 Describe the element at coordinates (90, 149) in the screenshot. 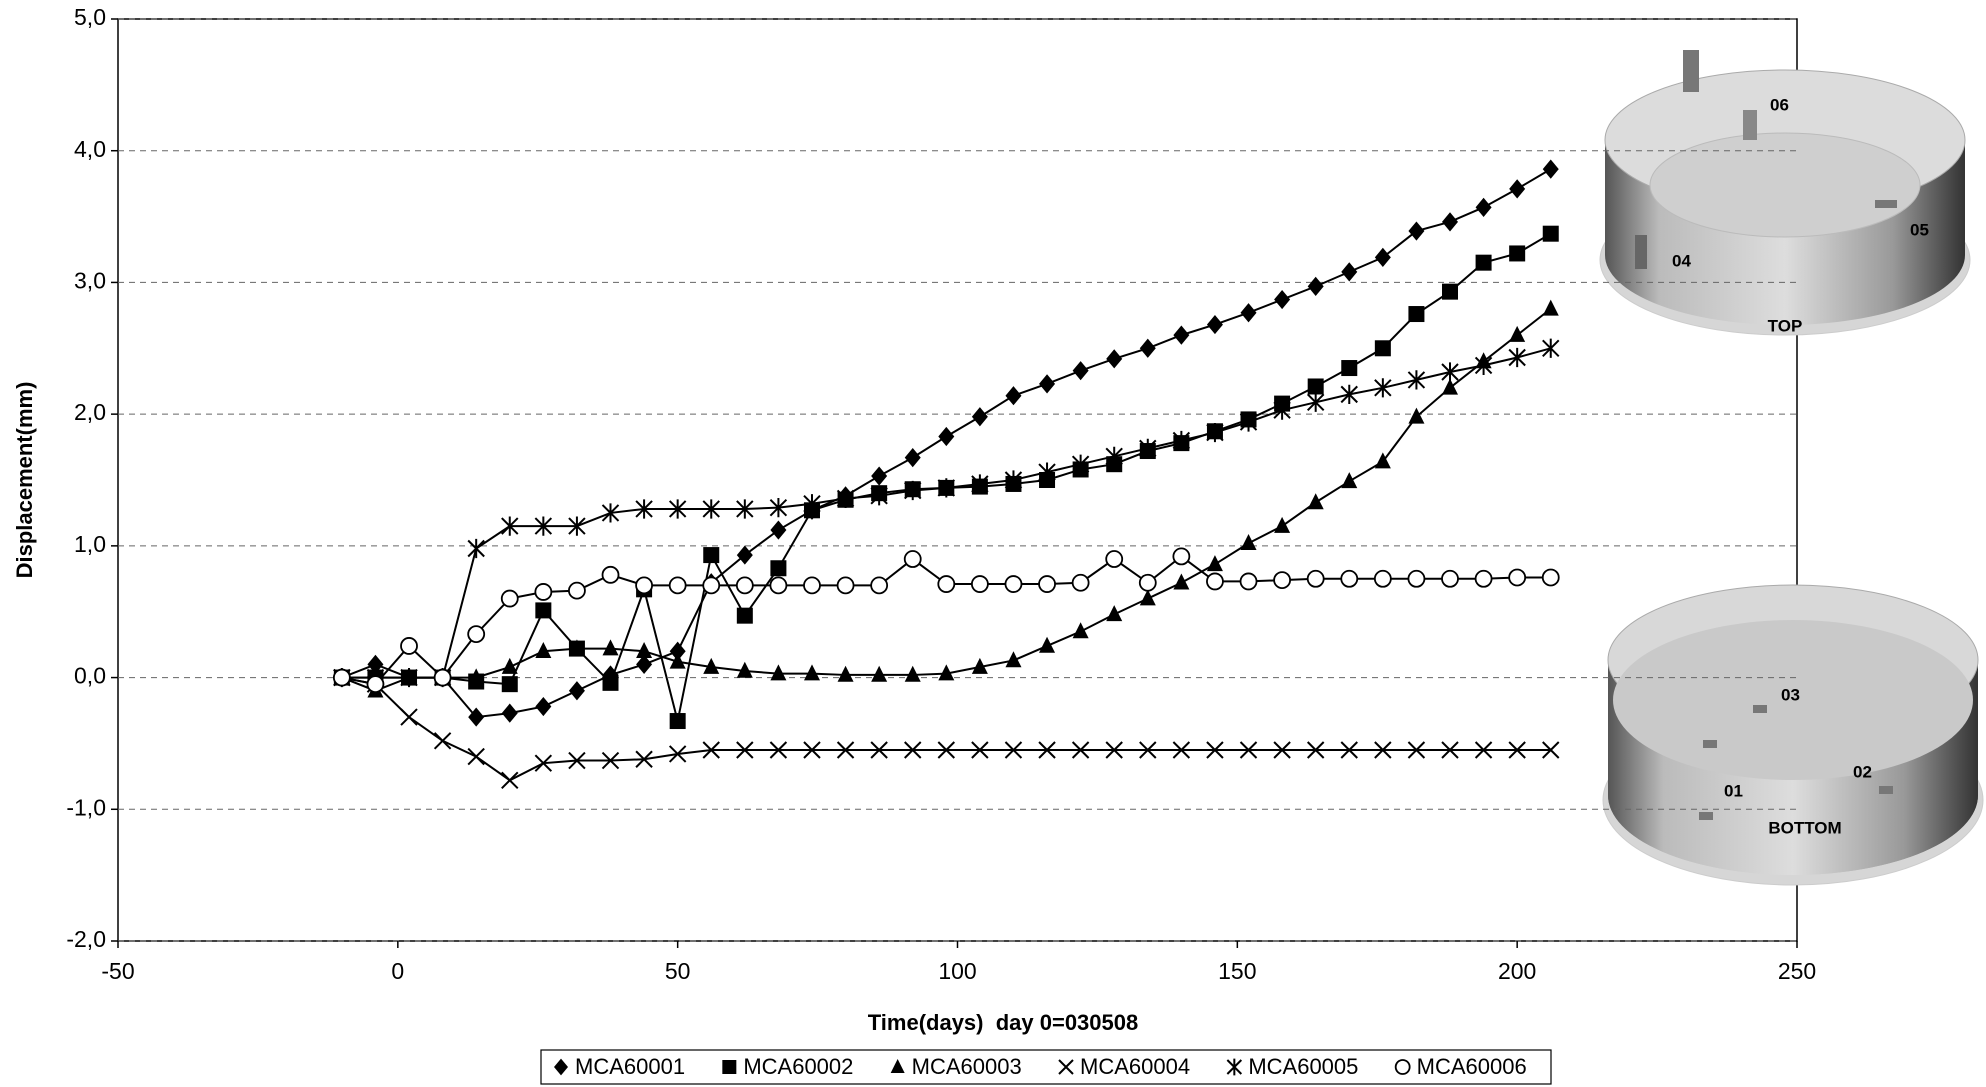

I see `y-tick-label: 4,0` at that location.